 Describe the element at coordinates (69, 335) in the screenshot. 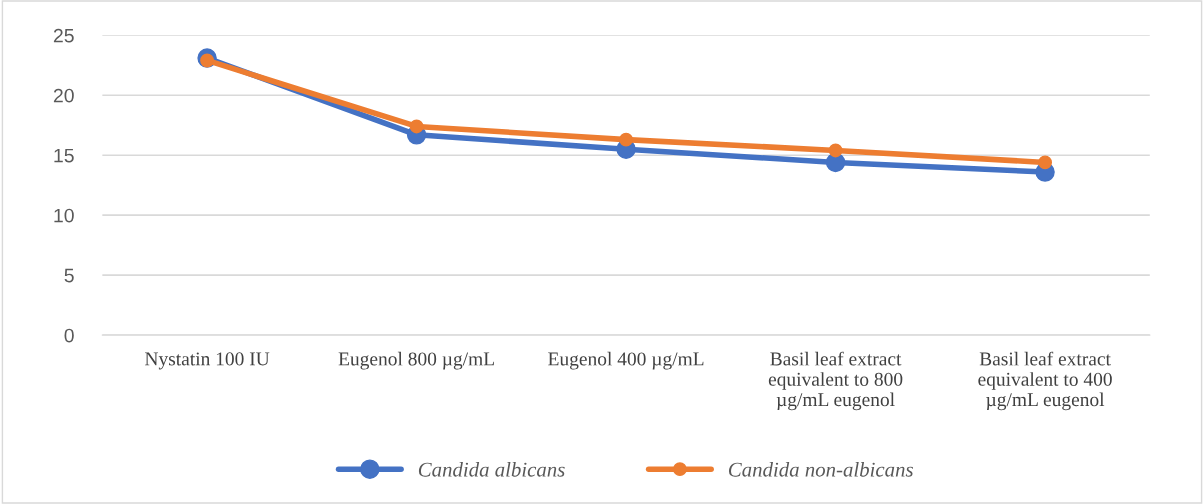

I see `y-tick-label: 0` at that location.